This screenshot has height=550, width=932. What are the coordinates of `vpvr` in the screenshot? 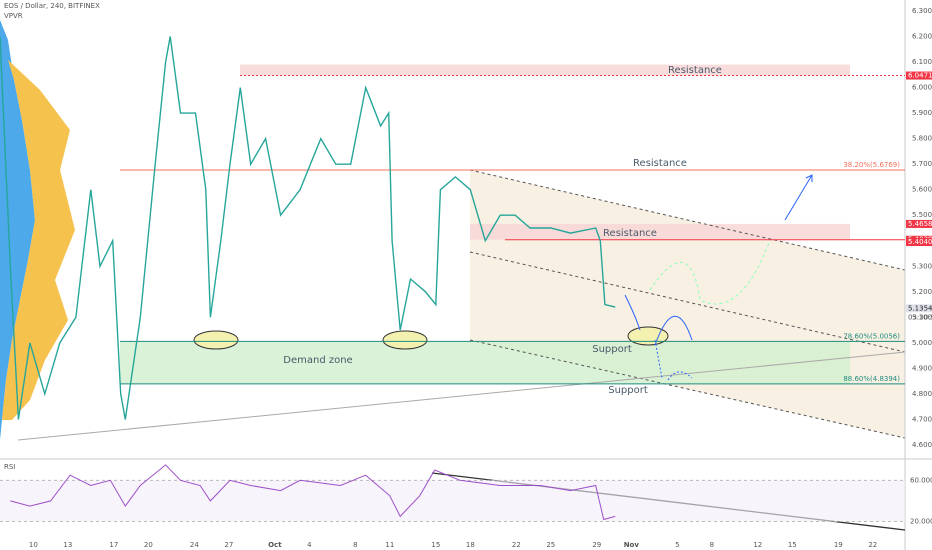 It's located at (37, 230).